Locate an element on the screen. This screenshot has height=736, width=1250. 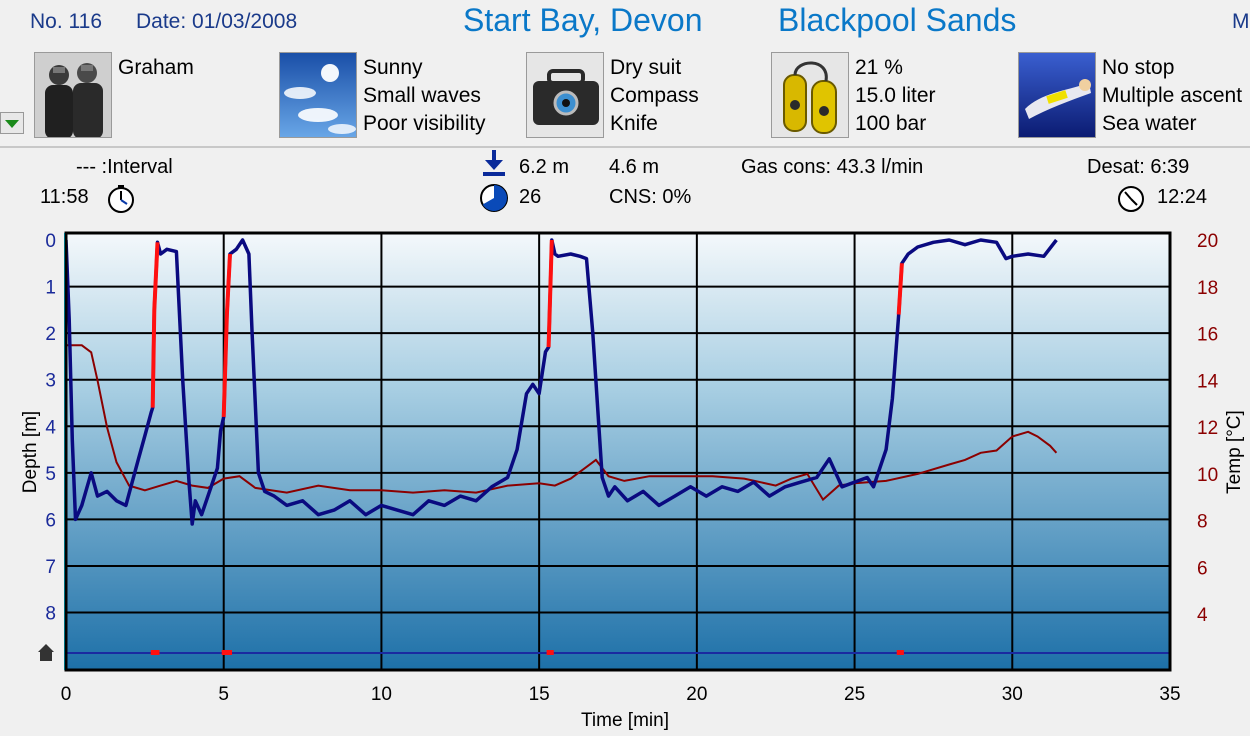
clock-icon is located at coordinates (1131, 201).